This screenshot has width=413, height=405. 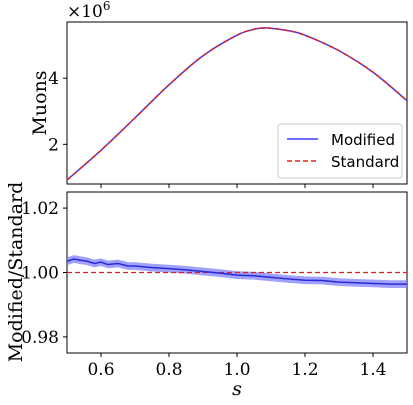 I want to click on top-y-ticks: 24, so click(x=57, y=112).